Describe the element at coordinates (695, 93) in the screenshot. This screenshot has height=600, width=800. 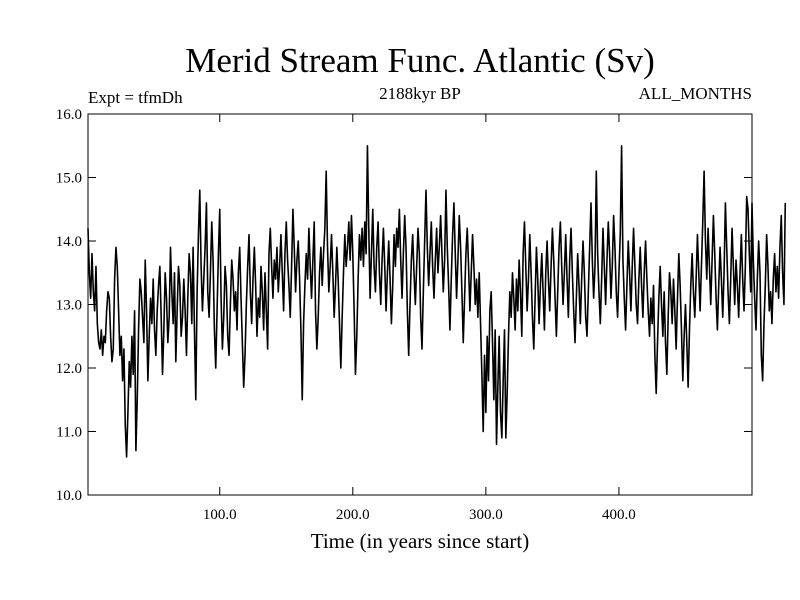
I see `months-label: ALL_MONTHS` at that location.